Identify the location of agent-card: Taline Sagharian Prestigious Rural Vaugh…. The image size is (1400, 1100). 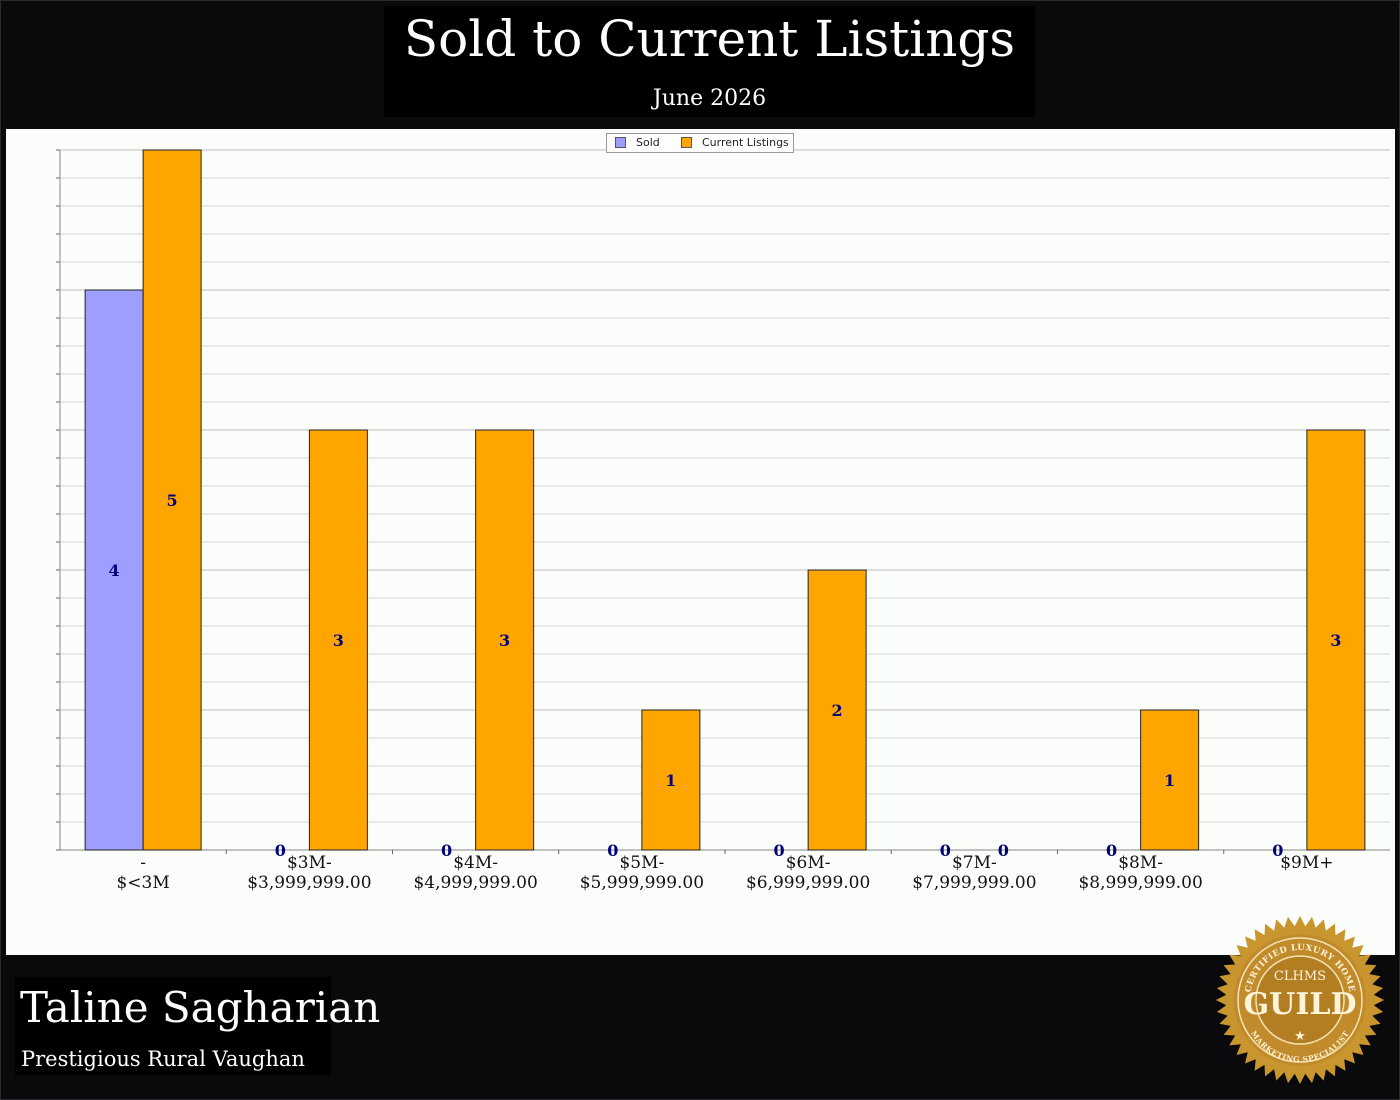
(197, 1026).